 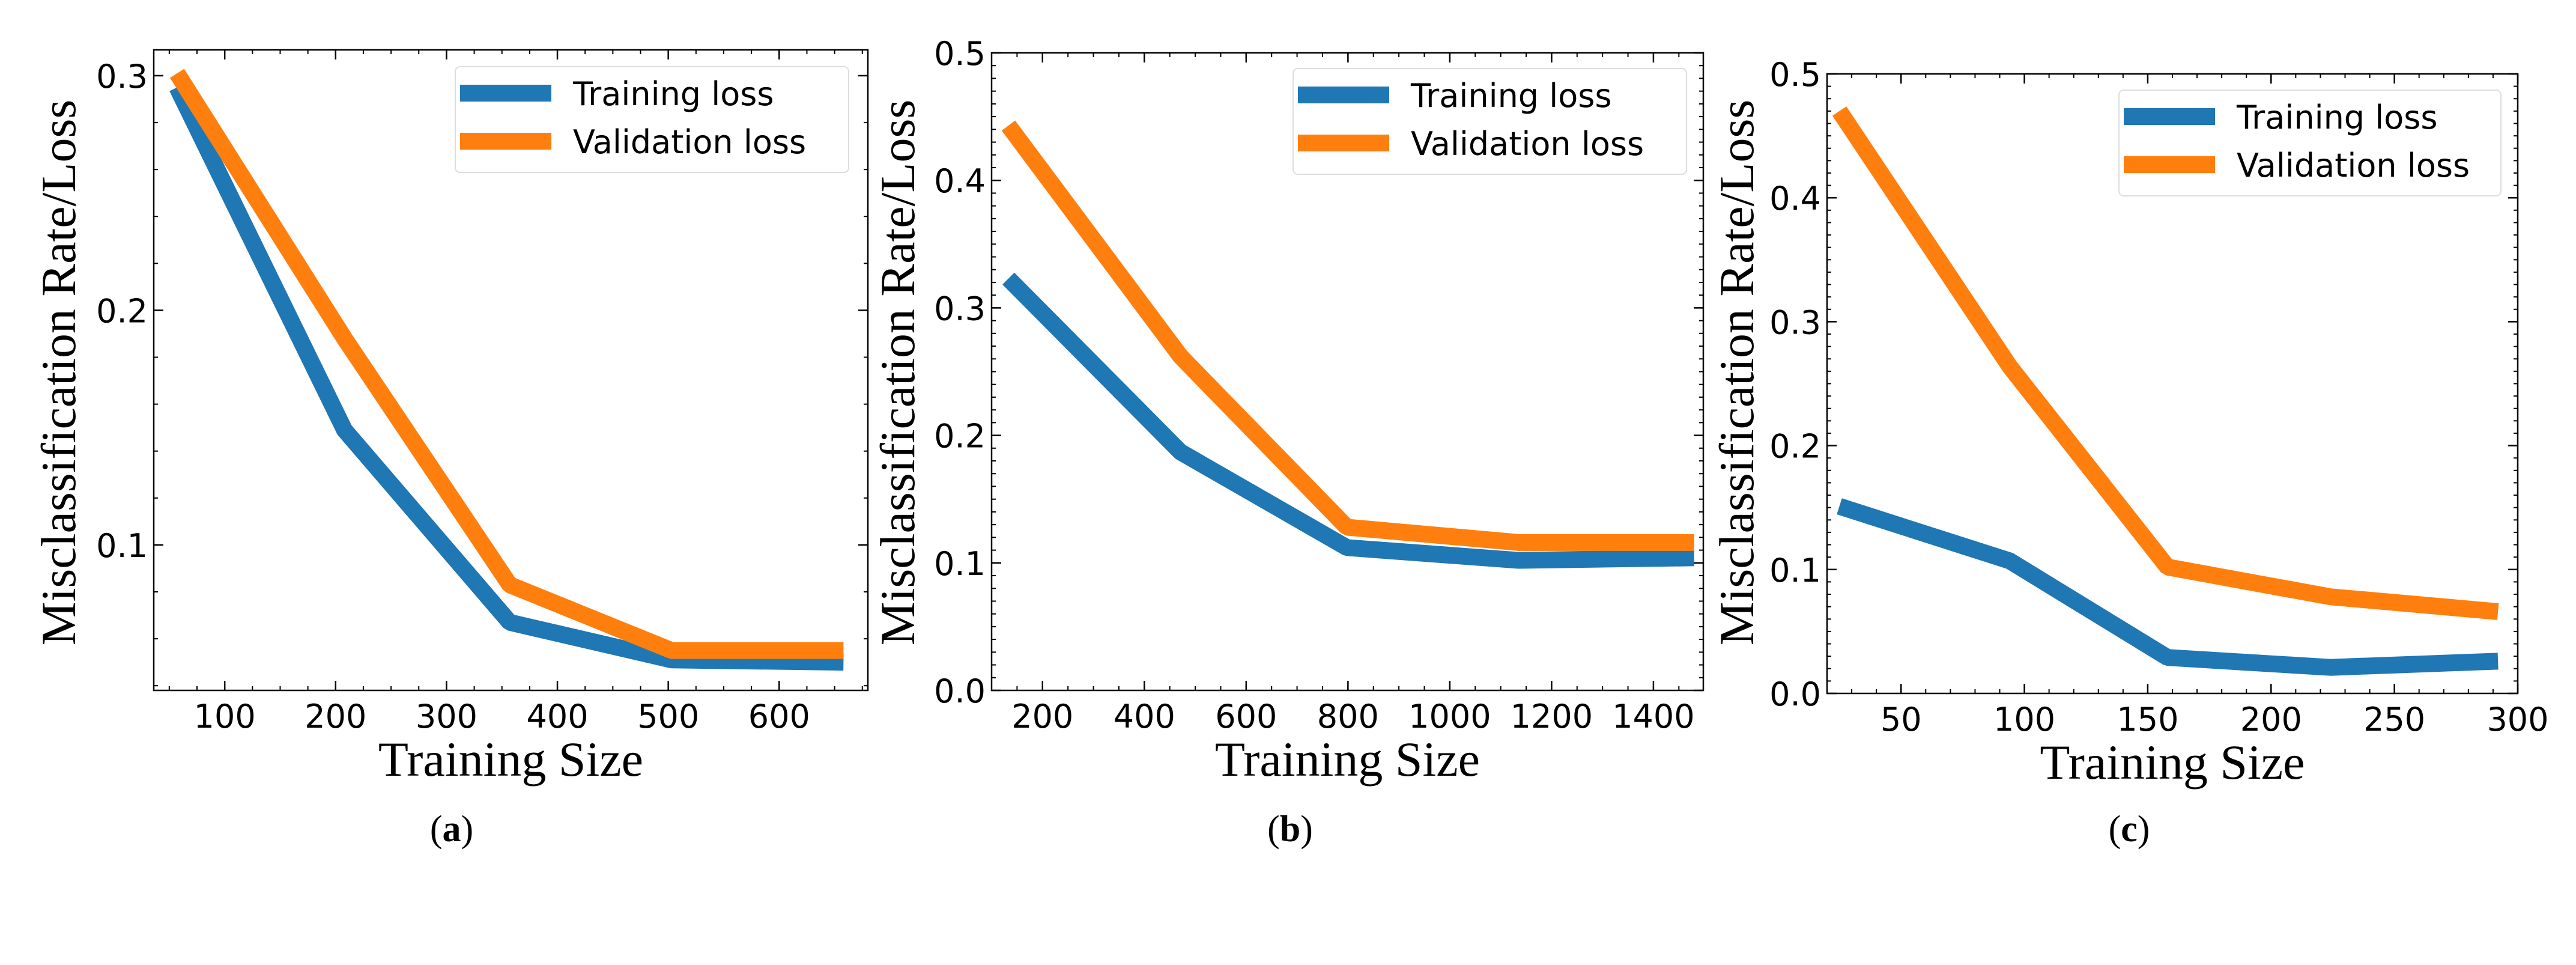 I want to click on x-tick-label: 50, so click(x=1901, y=719).